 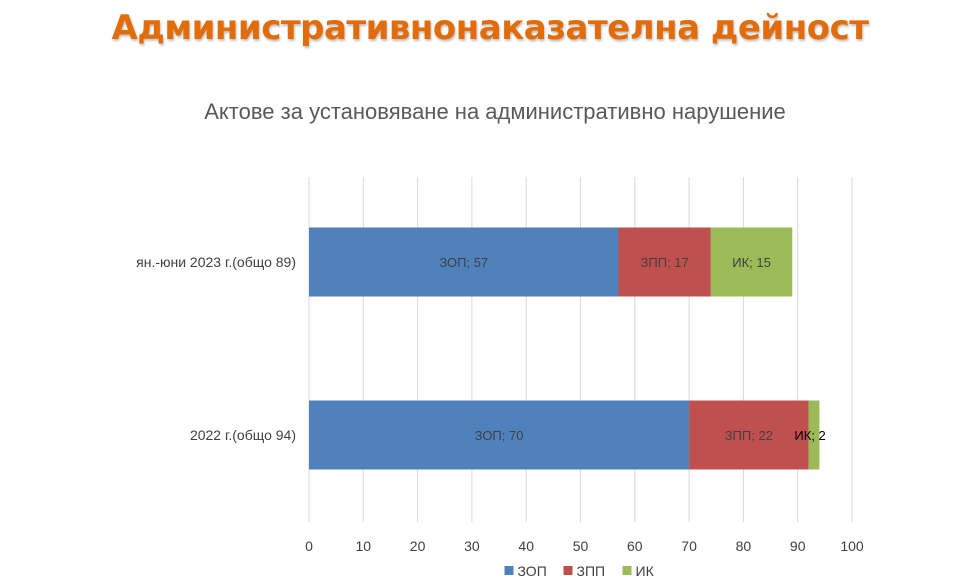 I want to click on data-label: ЗПП; 17, so click(x=665, y=262).